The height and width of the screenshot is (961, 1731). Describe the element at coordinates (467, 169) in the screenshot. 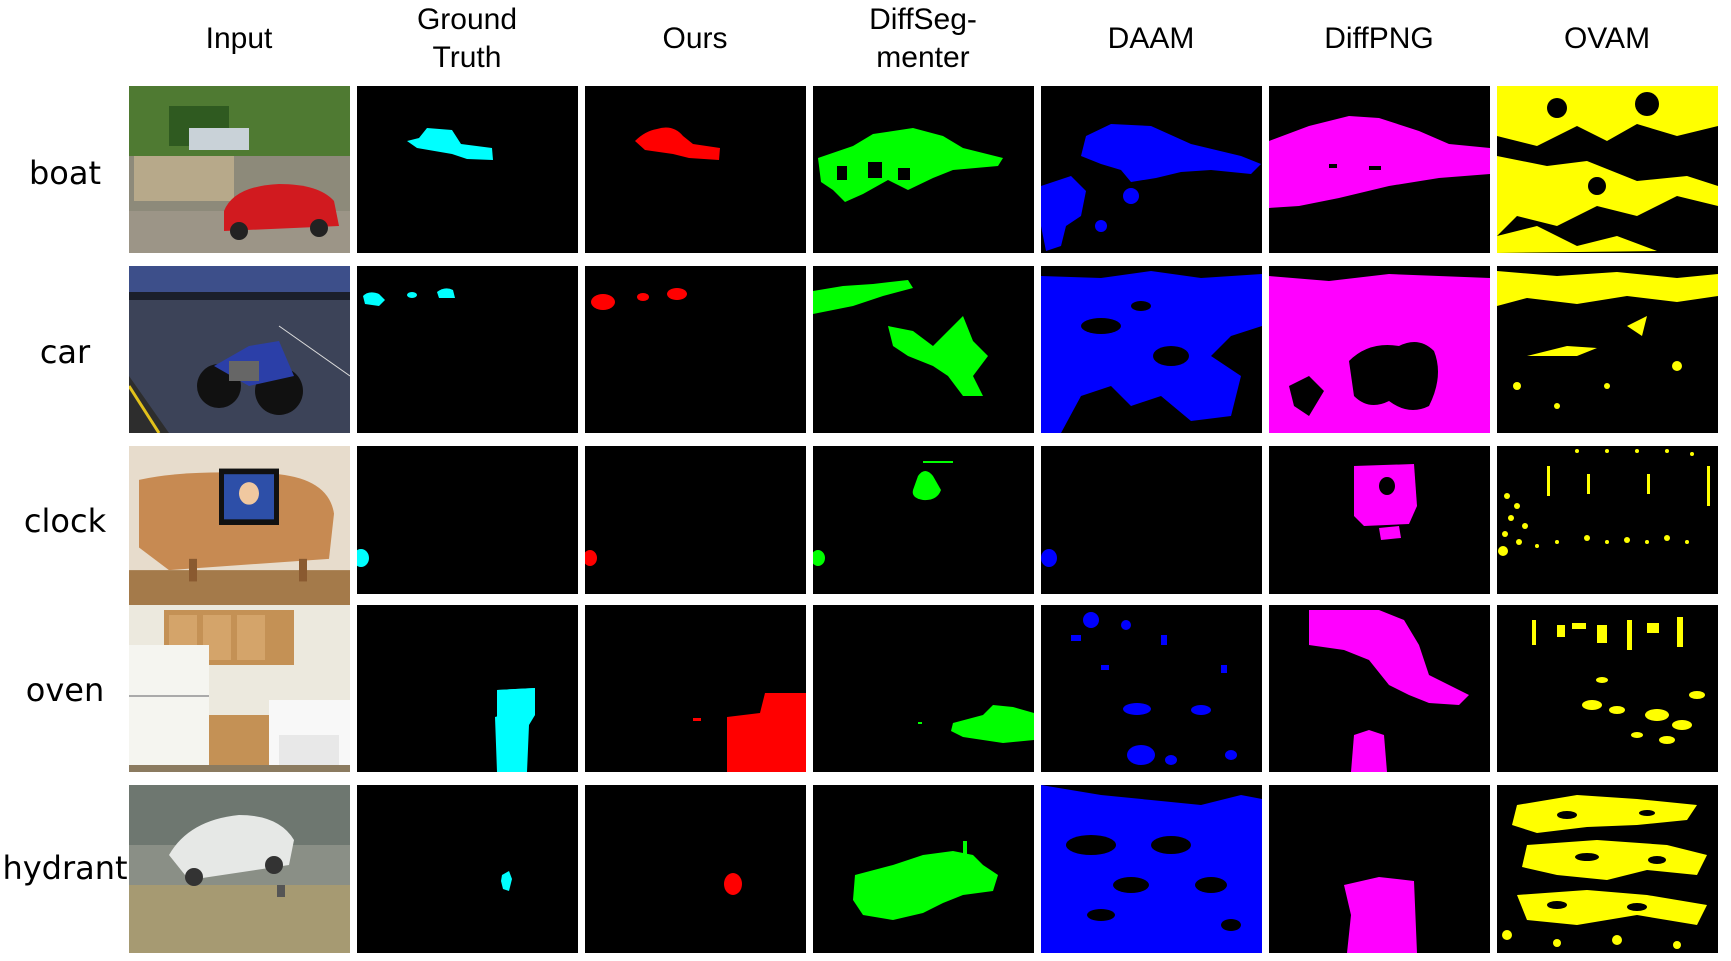

I see `ground-truth-mask-boat` at that location.